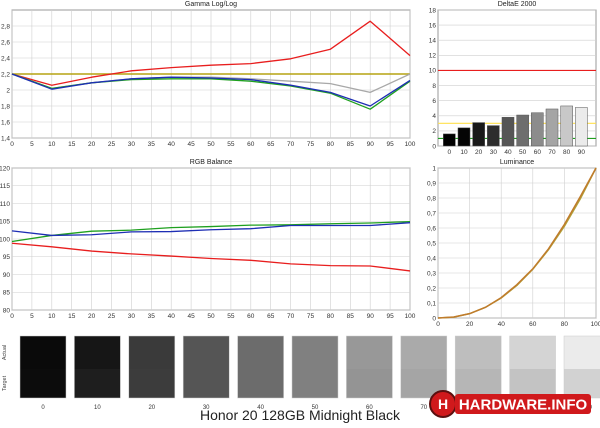 This screenshot has width=600, height=428. What do you see at coordinates (431, 213) in the screenshot?
I see `luminance-ytick-label: 0,7` at bounding box center [431, 213].